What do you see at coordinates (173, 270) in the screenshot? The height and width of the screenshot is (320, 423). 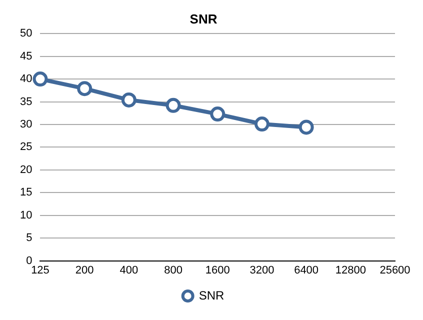 I see `x-tick-label: 800` at bounding box center [173, 270].